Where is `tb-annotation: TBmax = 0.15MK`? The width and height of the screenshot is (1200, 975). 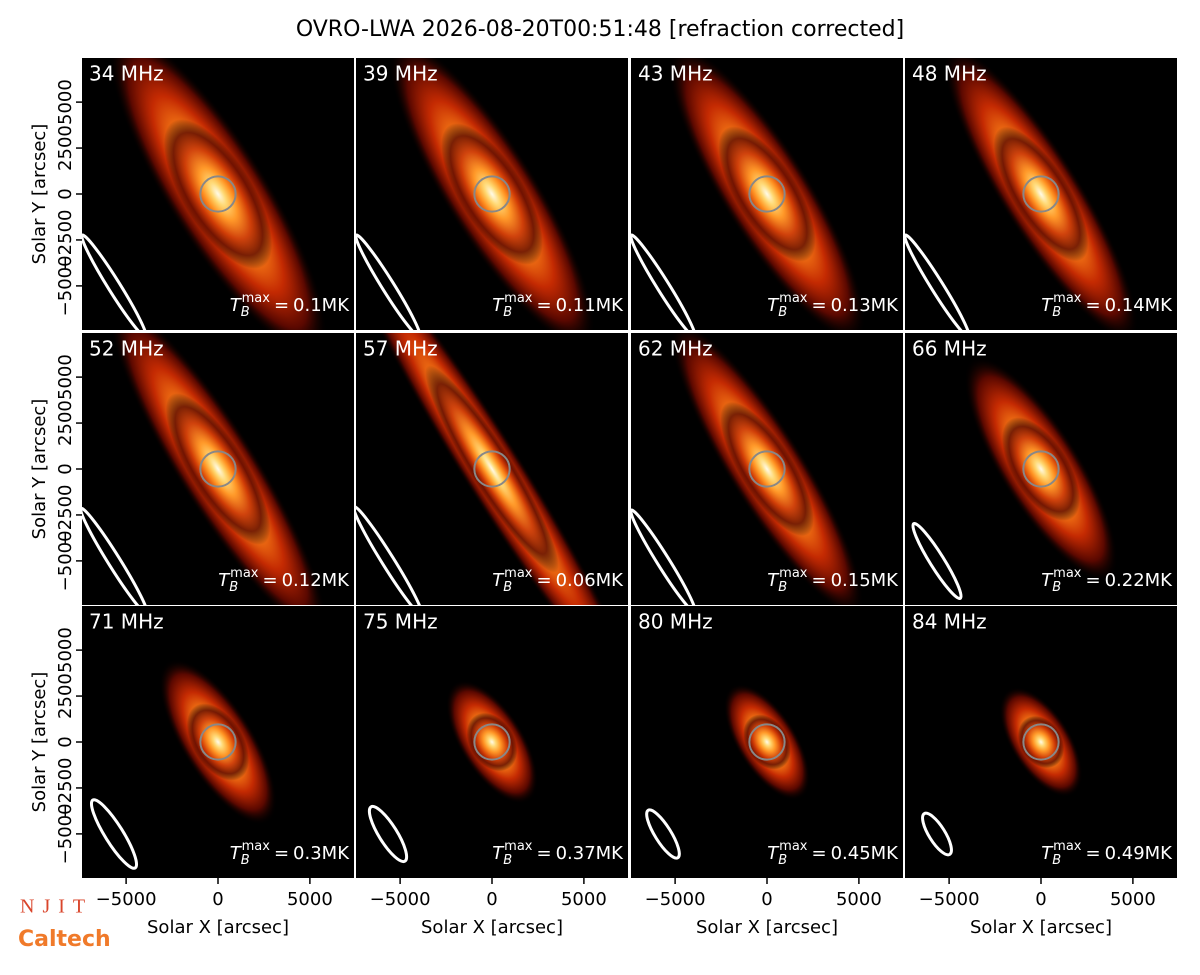 tb-annotation: TBmax = 0.15MK is located at coordinates (833, 580).